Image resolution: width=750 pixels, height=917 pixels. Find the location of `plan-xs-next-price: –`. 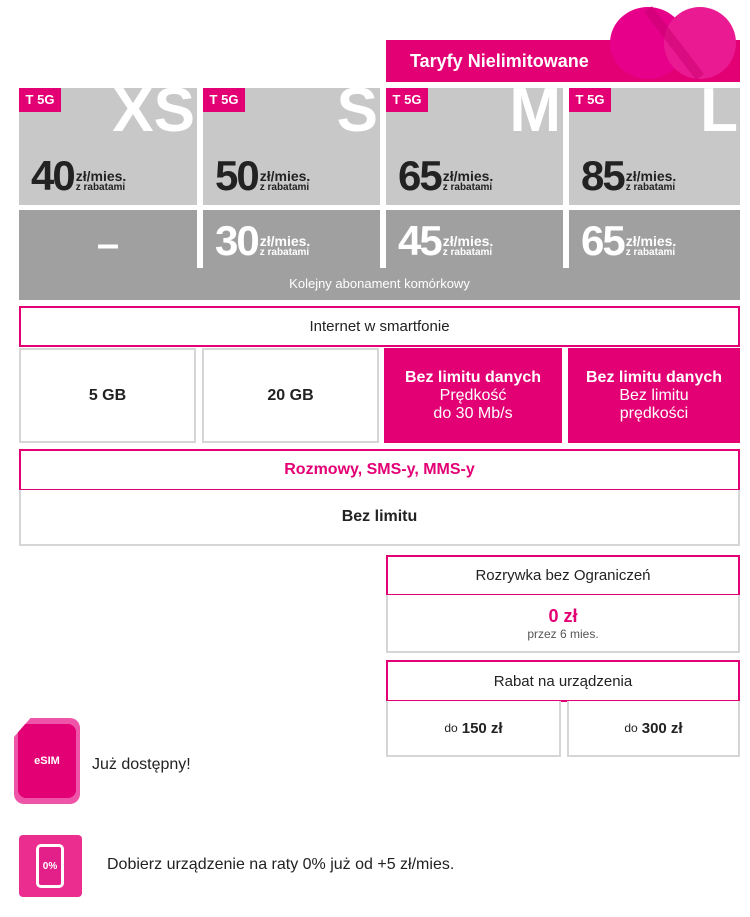

plan-xs-next-price: – is located at coordinates (108, 239).